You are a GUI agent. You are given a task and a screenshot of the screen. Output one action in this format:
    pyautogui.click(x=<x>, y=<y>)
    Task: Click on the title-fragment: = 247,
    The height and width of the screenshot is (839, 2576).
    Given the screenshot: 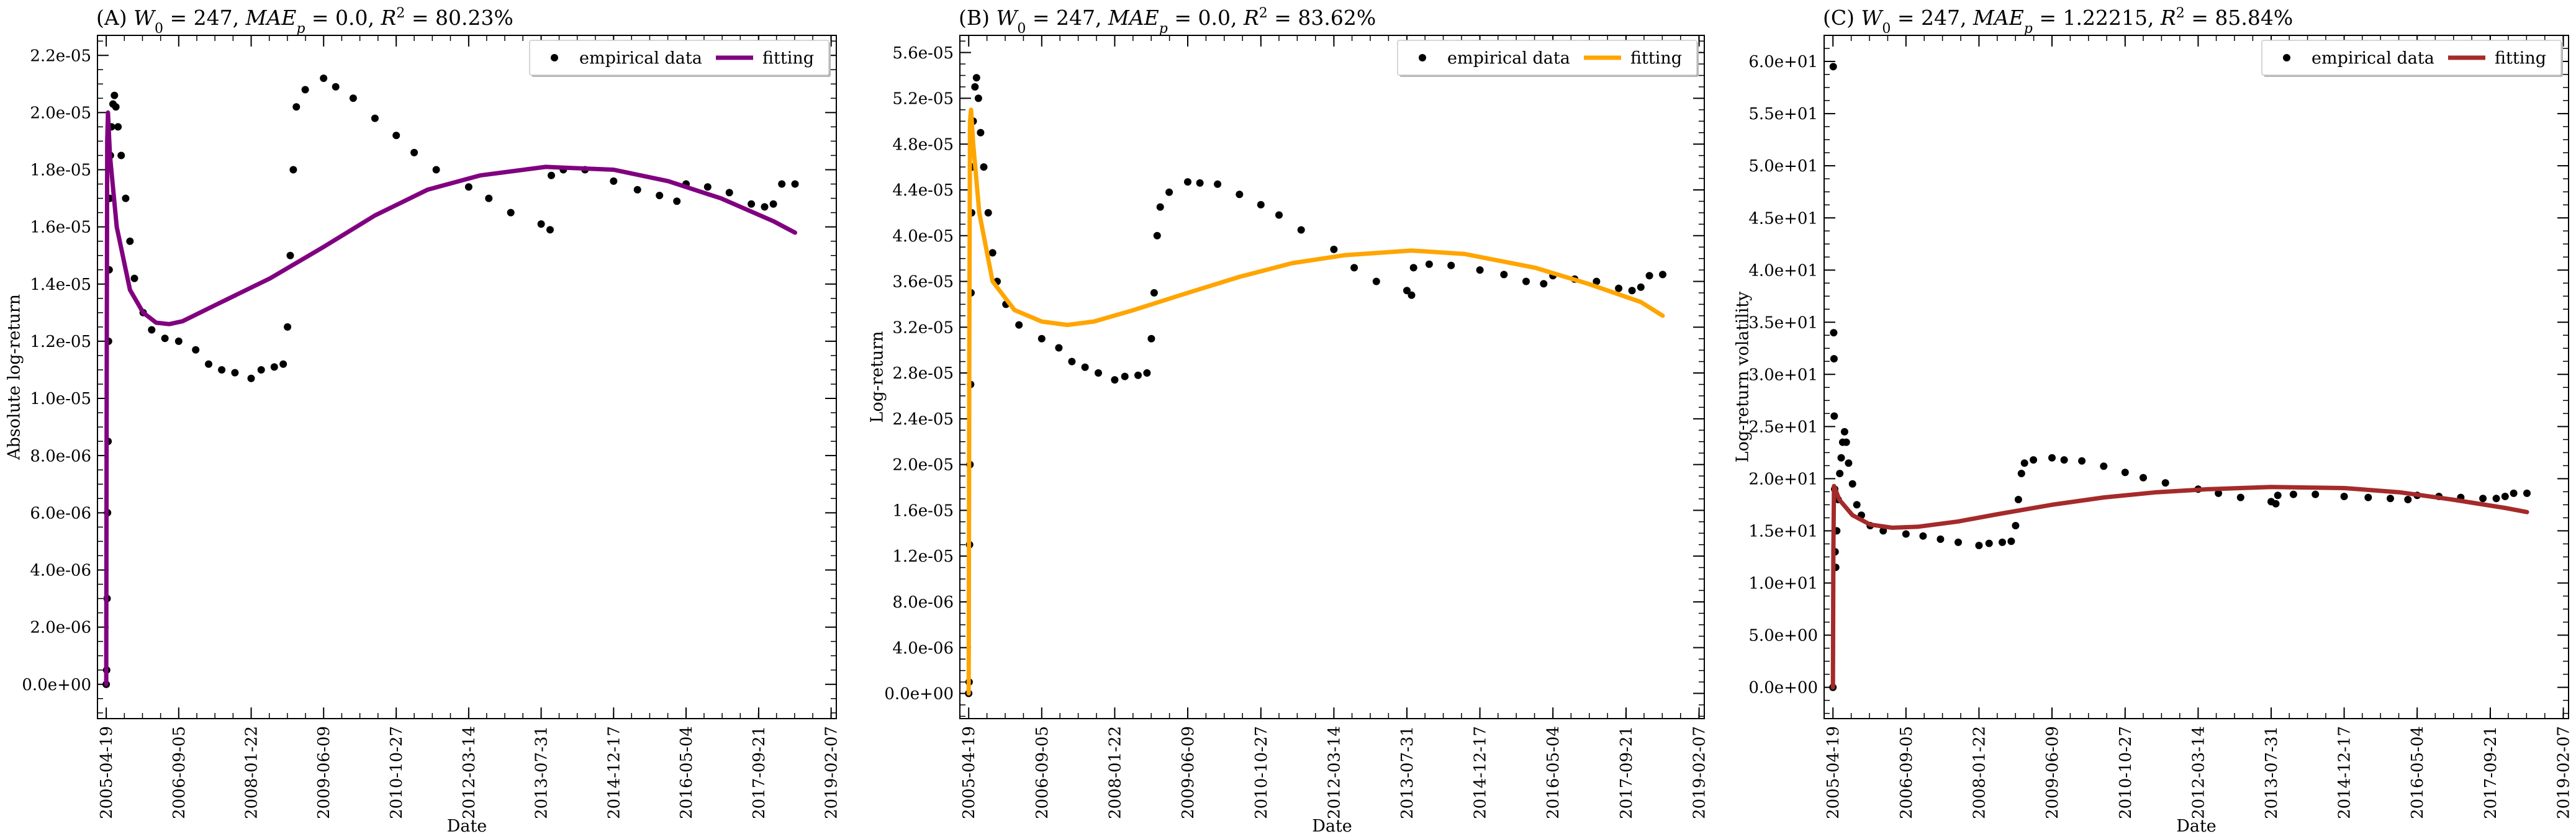 What is the action you would take?
    pyautogui.click(x=1932, y=18)
    